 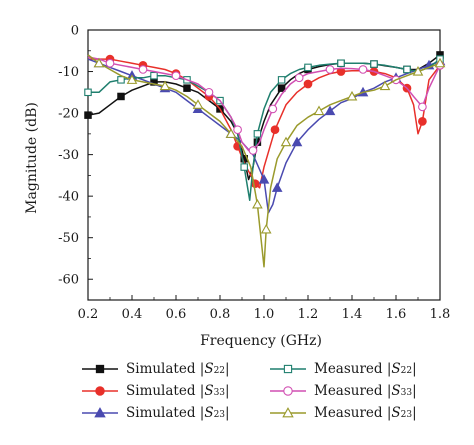 What do you see at coordinates (261, 341) in the screenshot?
I see `x-axis-label: Frequency (GHz)` at bounding box center [261, 341].